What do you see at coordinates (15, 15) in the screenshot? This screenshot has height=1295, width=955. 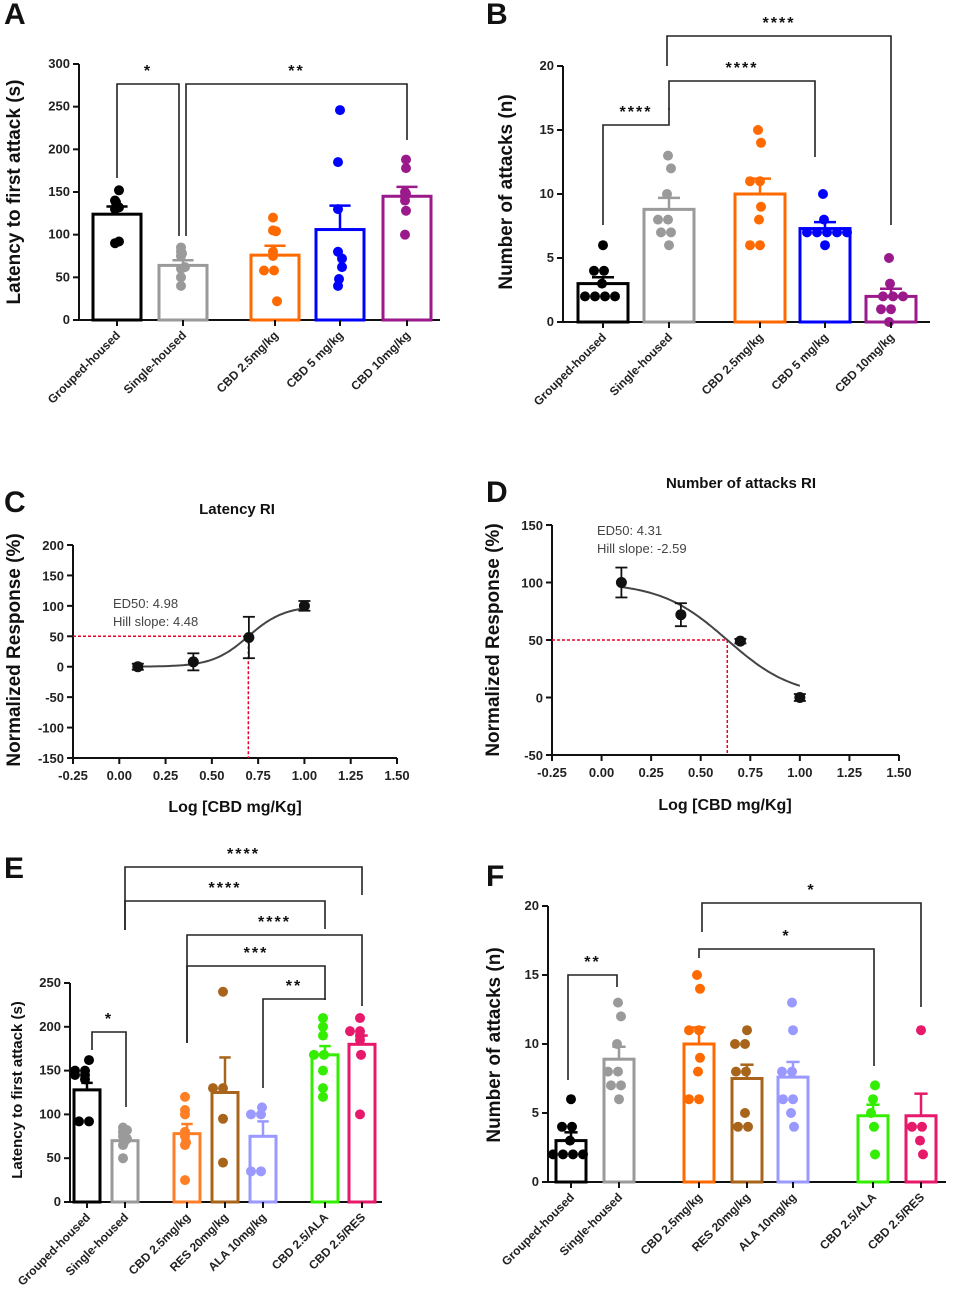 I see `panel-letter-a: A` at bounding box center [15, 15].